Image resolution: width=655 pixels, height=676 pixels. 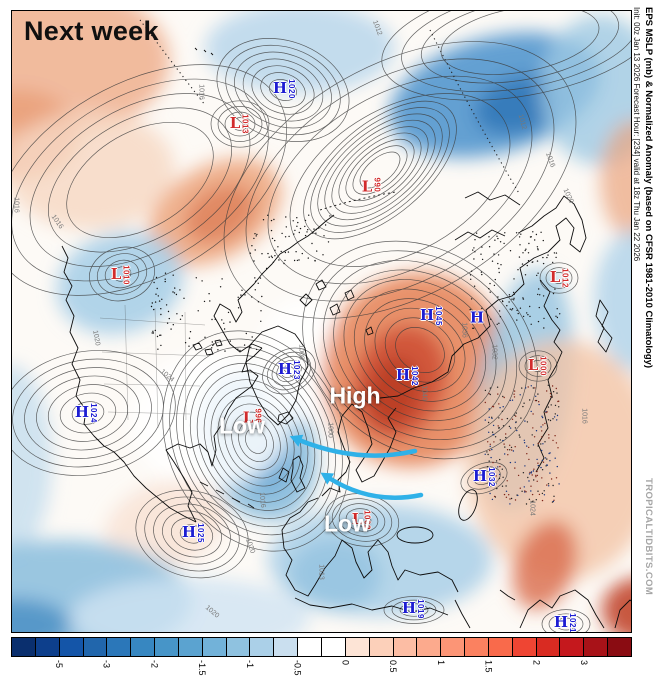 What do you see at coordinates (356, 467) in the screenshot?
I see `flow-arrows` at bounding box center [356, 467].